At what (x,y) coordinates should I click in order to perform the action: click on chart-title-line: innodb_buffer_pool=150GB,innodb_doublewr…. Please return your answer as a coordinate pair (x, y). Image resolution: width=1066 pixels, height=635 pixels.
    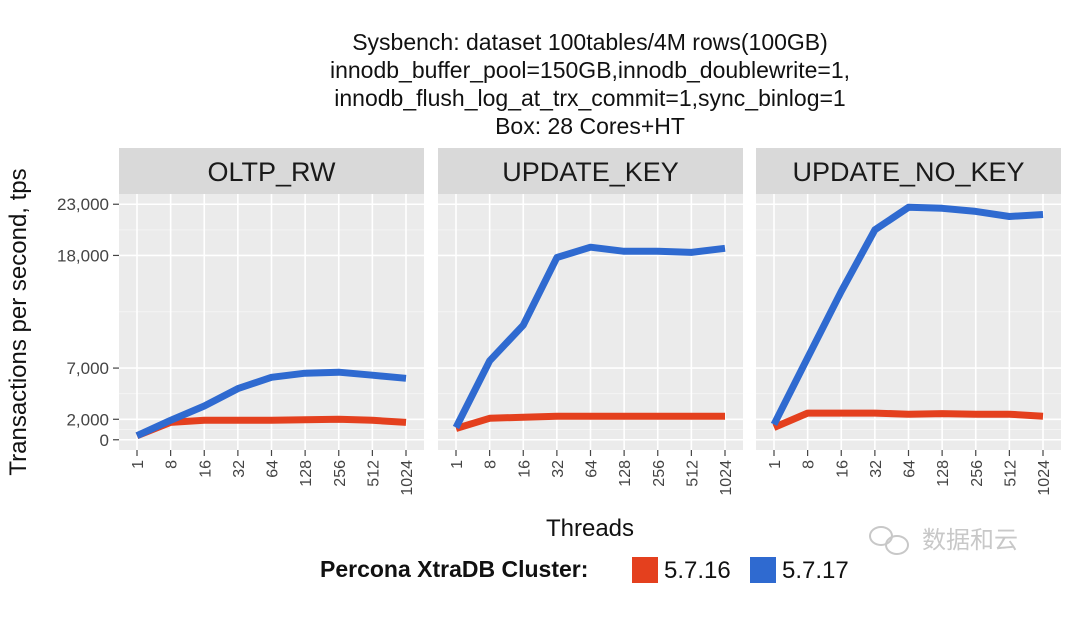
    Looking at the image, I should click on (590, 70).